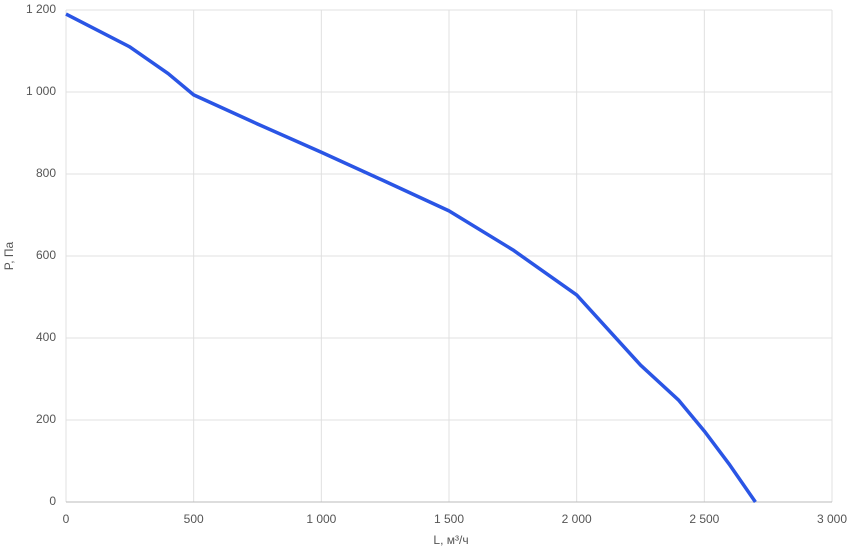 This screenshot has height=553, width=851. What do you see at coordinates (832, 519) in the screenshot?
I see `x-tick-label: 3 000` at bounding box center [832, 519].